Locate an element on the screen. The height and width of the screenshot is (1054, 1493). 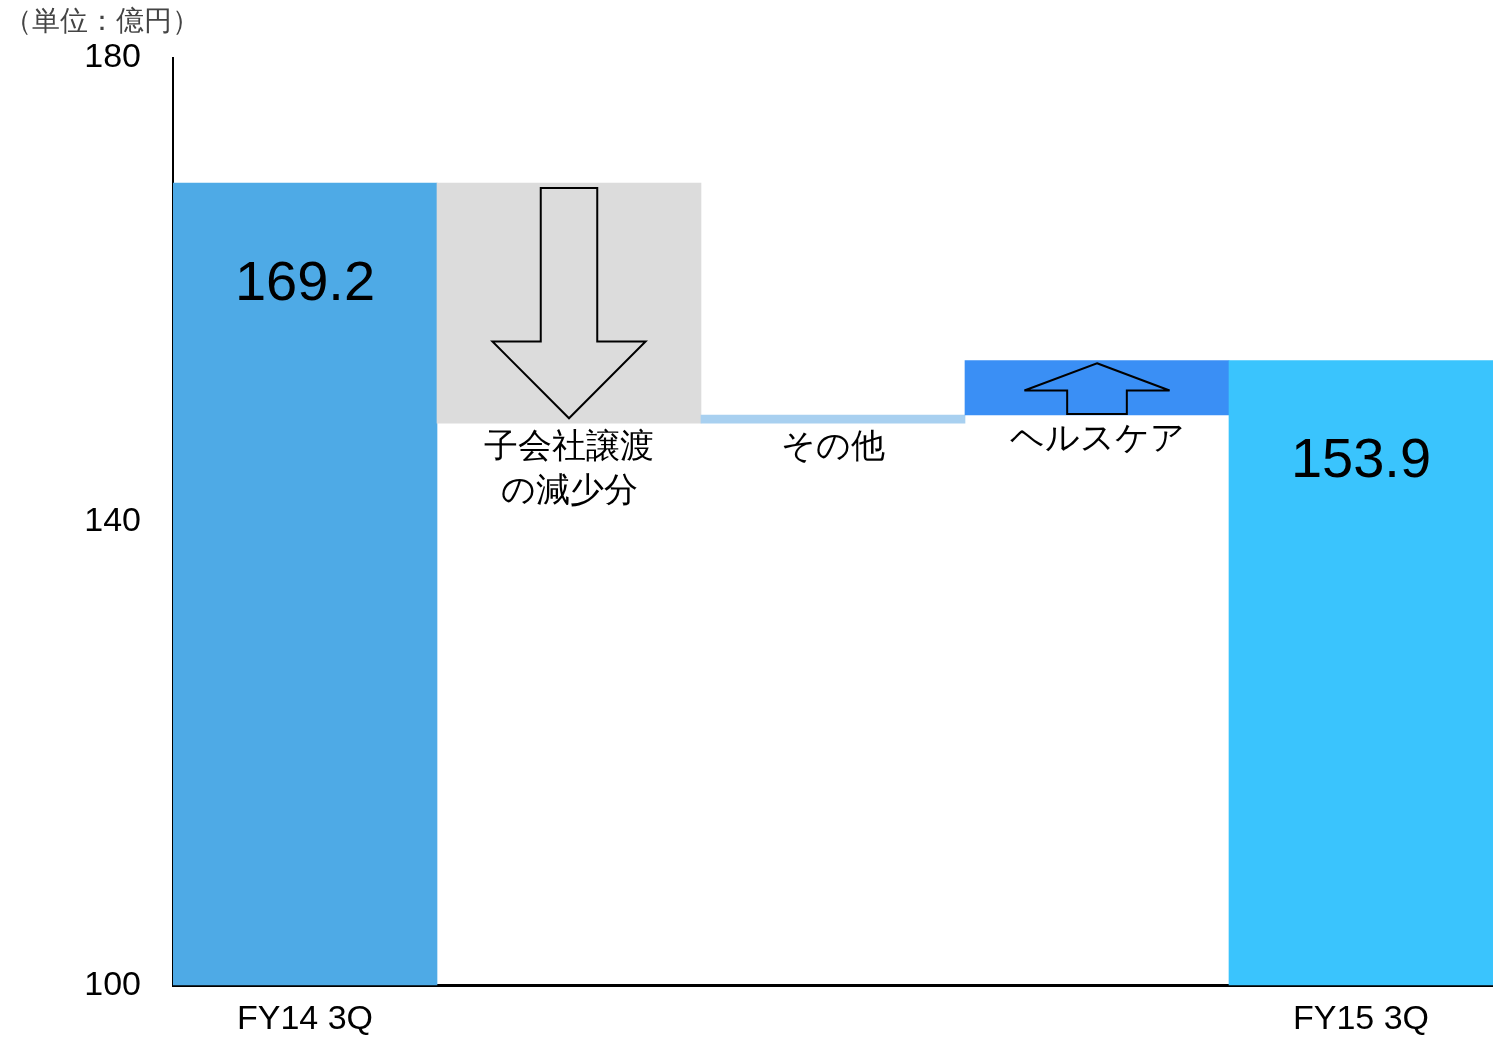
x-tick-label: FY14 3Q is located at coordinates (305, 1016).